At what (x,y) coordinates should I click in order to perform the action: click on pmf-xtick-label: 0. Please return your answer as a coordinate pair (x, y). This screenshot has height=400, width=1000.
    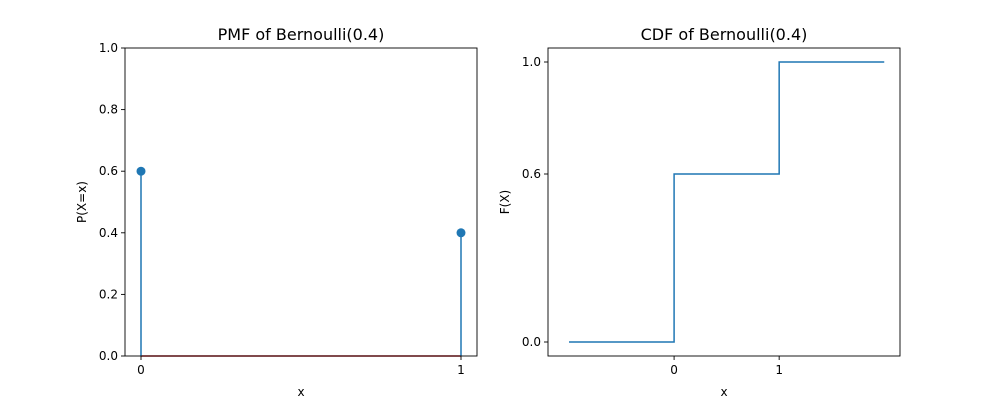
    Looking at the image, I should click on (141, 370).